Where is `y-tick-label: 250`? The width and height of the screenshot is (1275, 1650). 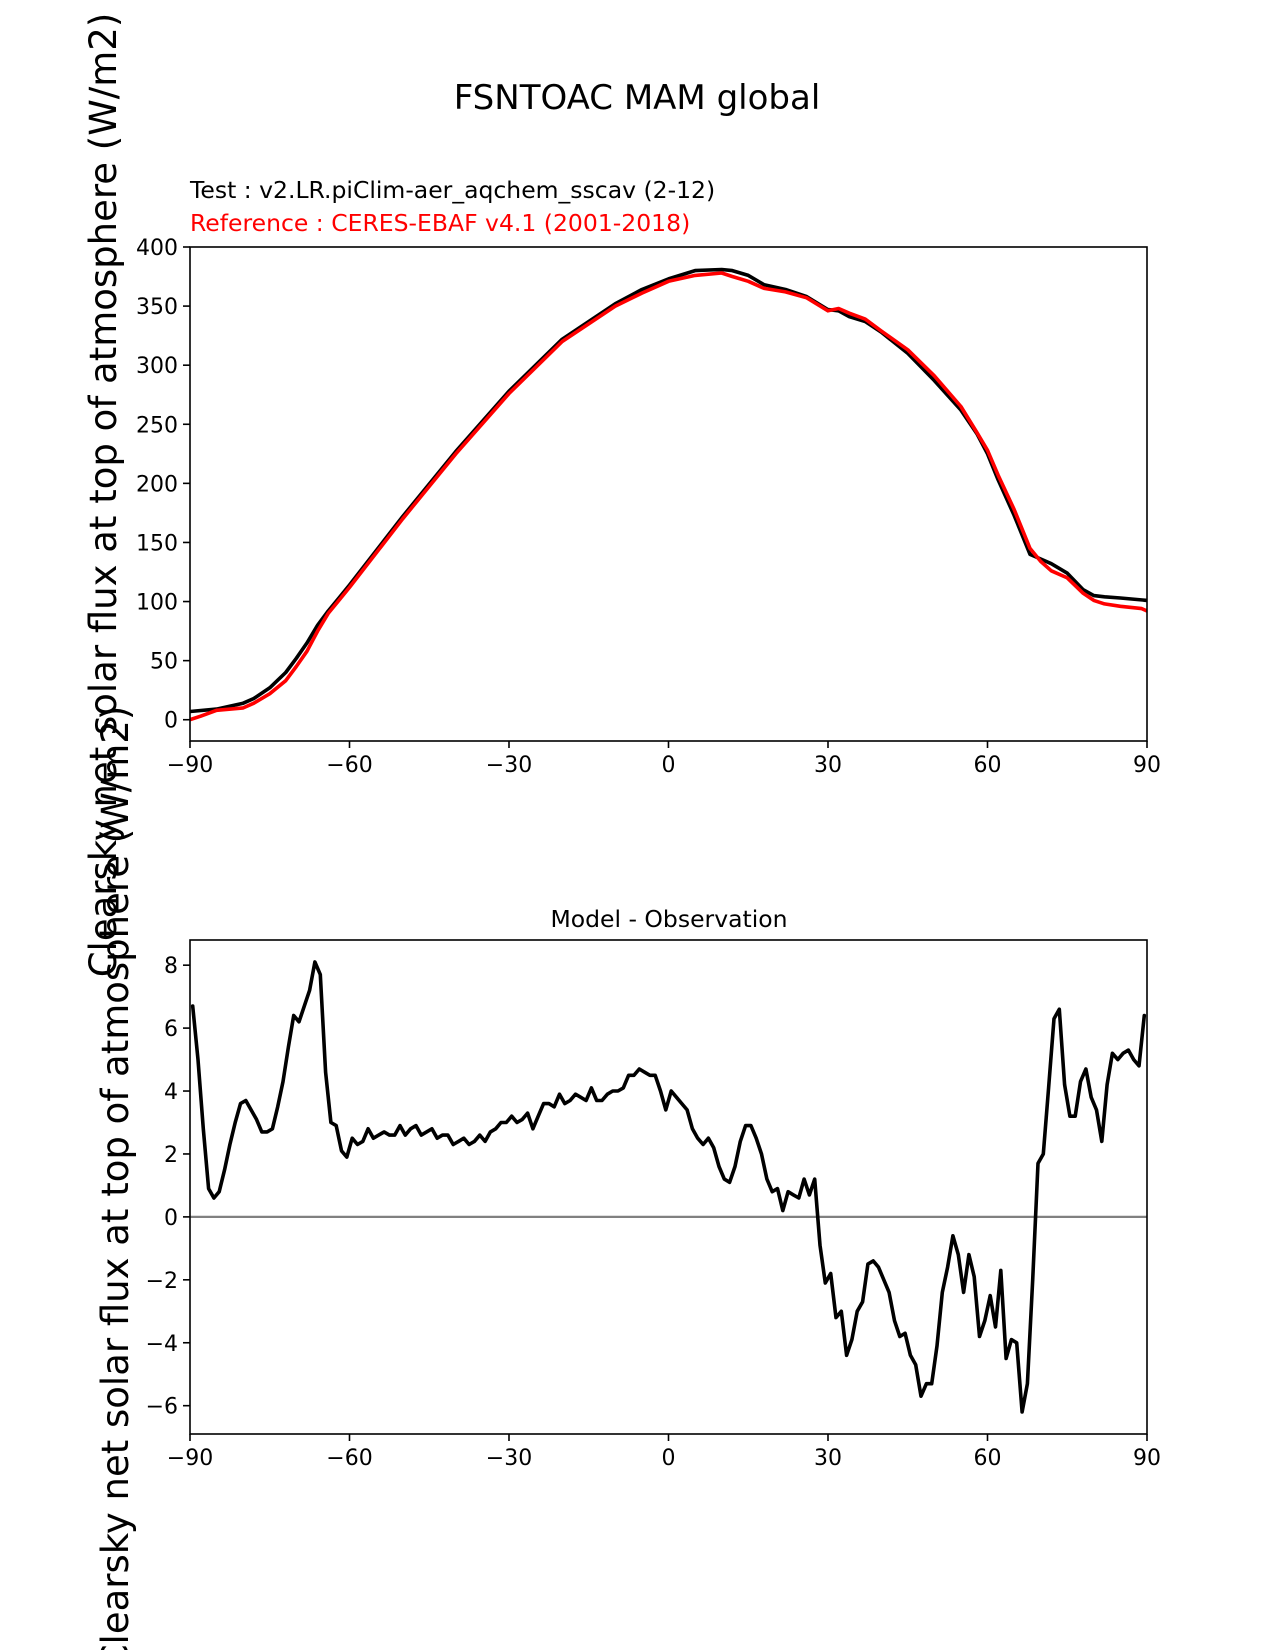 y-tick-label: 250 is located at coordinates (157, 425).